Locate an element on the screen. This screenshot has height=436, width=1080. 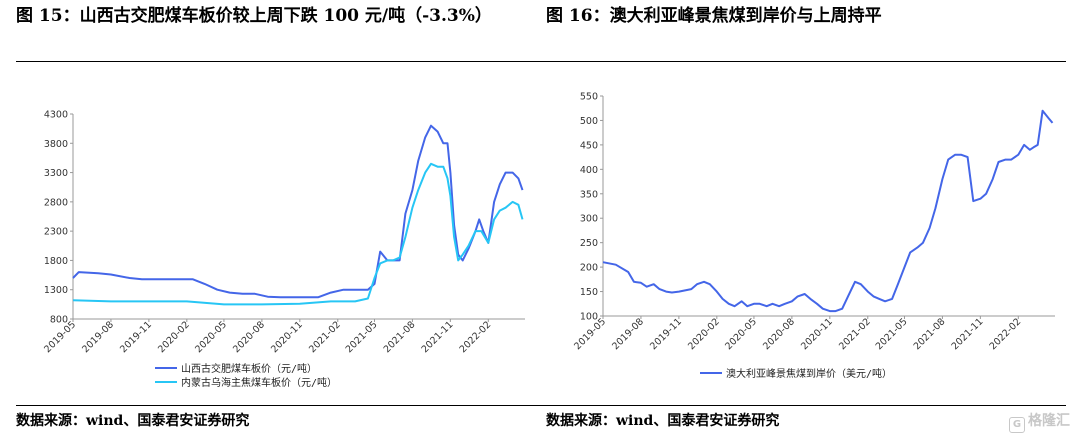
chart2-x-tick-label: 2021-02 is located at coordinates (855, 334).